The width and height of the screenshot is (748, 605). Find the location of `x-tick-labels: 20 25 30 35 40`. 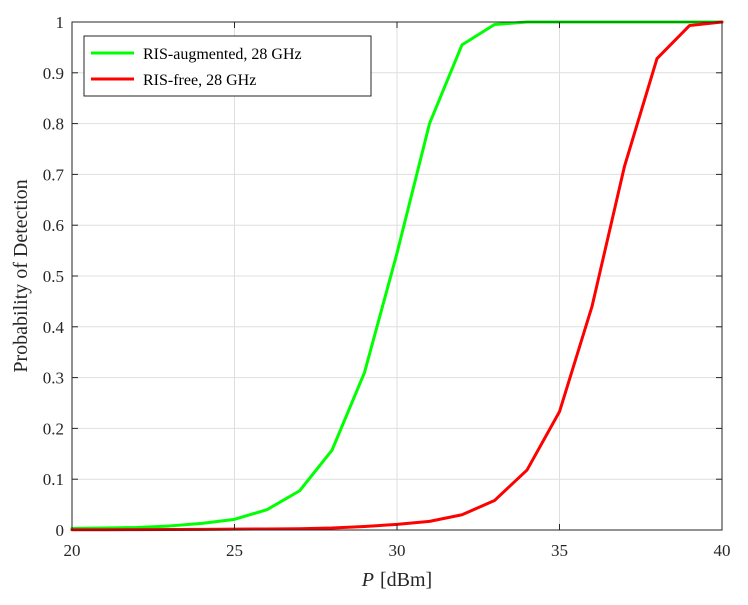

x-tick-labels: 20 25 30 35 40 is located at coordinates (397, 550).